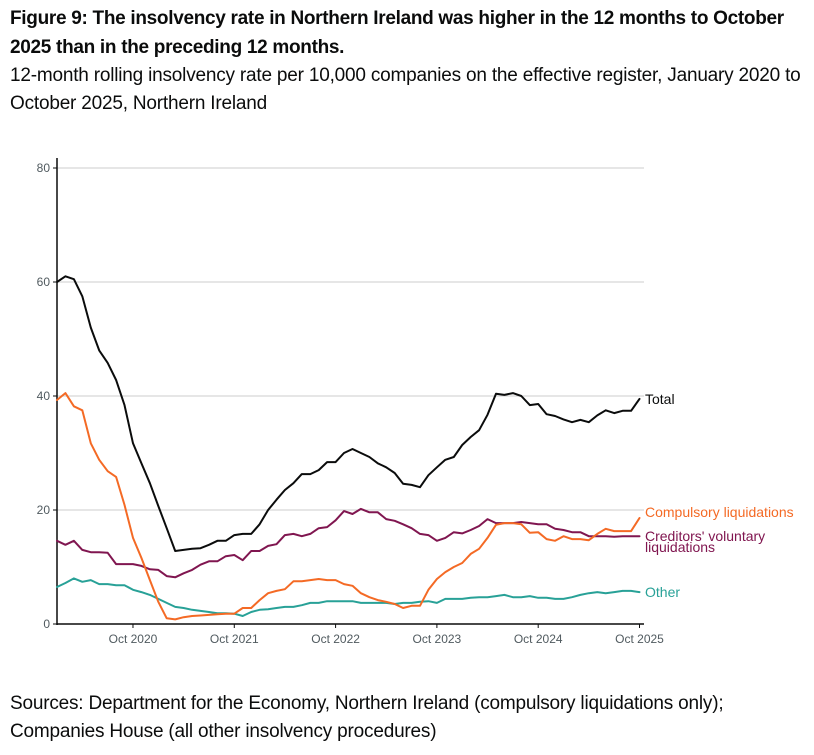 This screenshot has width=814, height=755. Describe the element at coordinates (538, 639) in the screenshot. I see `x-tick-label: Oct 2024` at that location.